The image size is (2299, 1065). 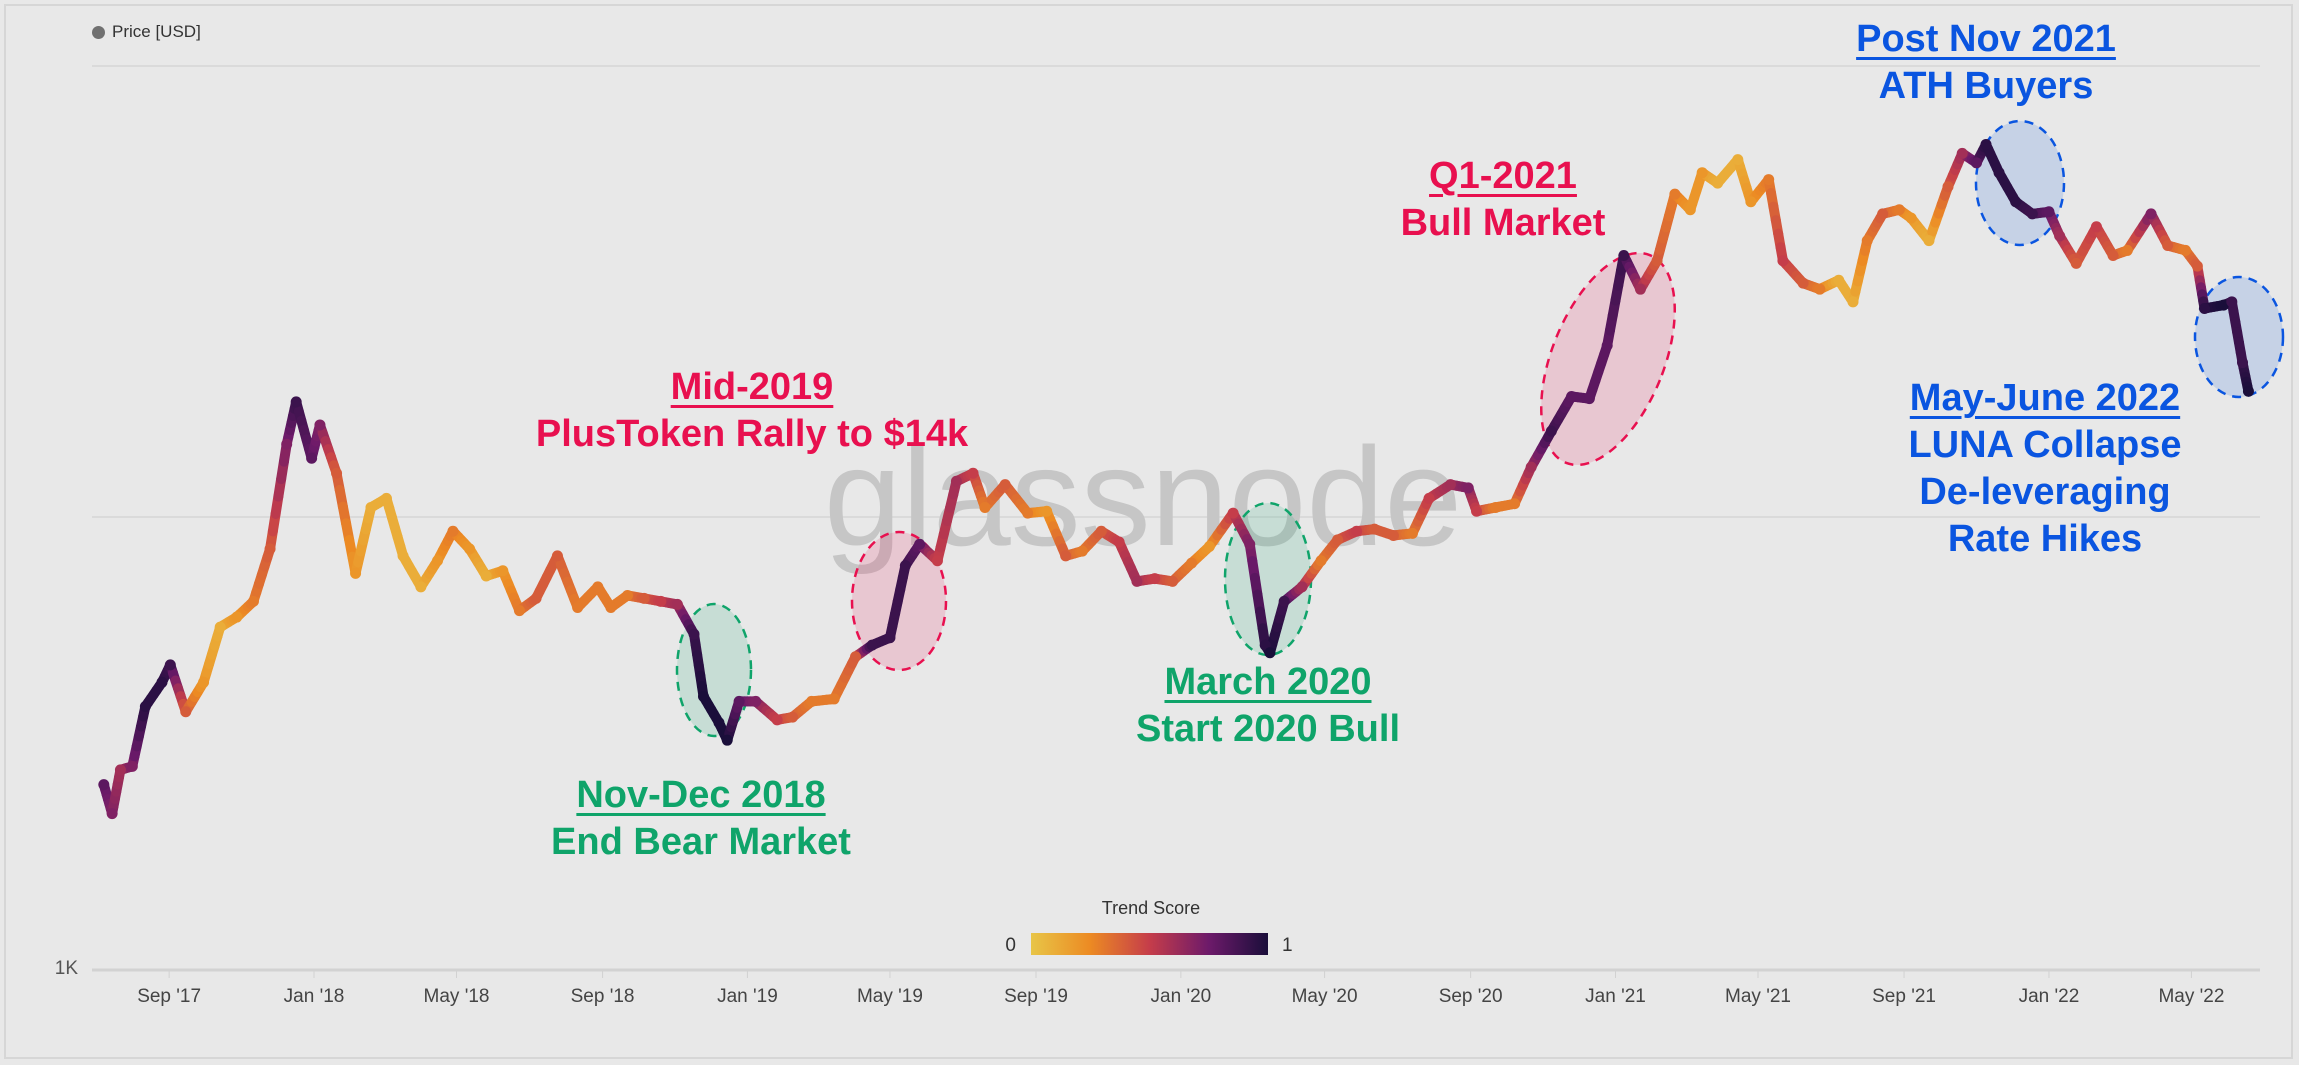 What do you see at coordinates (2045, 445) in the screenshot?
I see `annotation-line: LUNA Collapse` at bounding box center [2045, 445].